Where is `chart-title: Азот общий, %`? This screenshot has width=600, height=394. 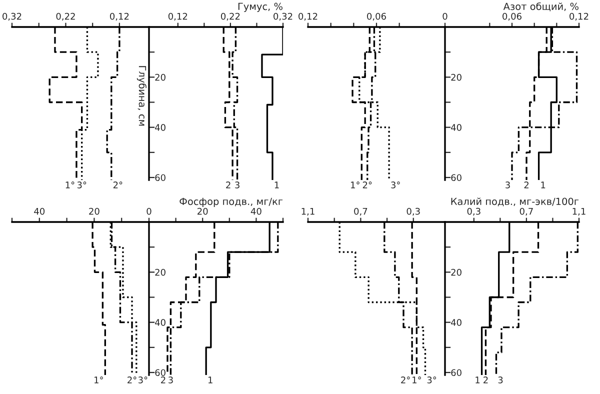 chart-title: Азот общий, % is located at coordinates (540, 7).